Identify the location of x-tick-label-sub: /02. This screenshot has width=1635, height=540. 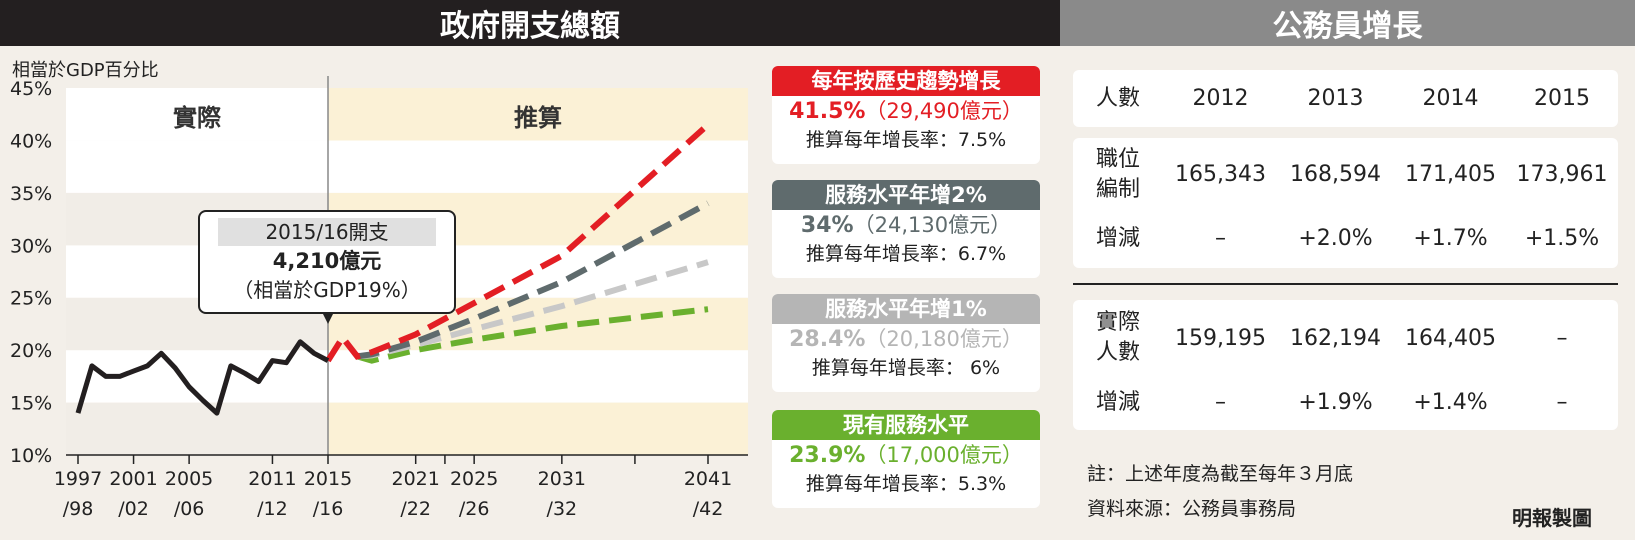
(133, 509).